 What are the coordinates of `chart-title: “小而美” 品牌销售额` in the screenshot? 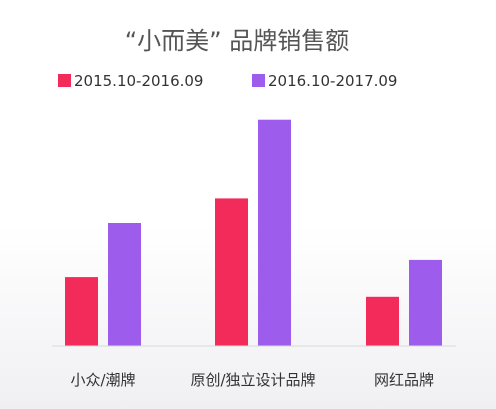 It's located at (237, 41).